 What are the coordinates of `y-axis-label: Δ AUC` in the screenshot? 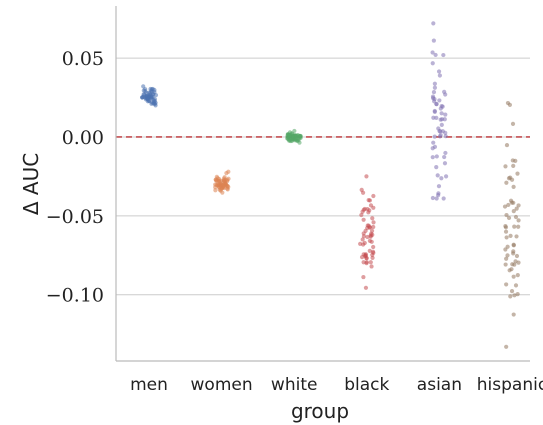 It's located at (31, 184).